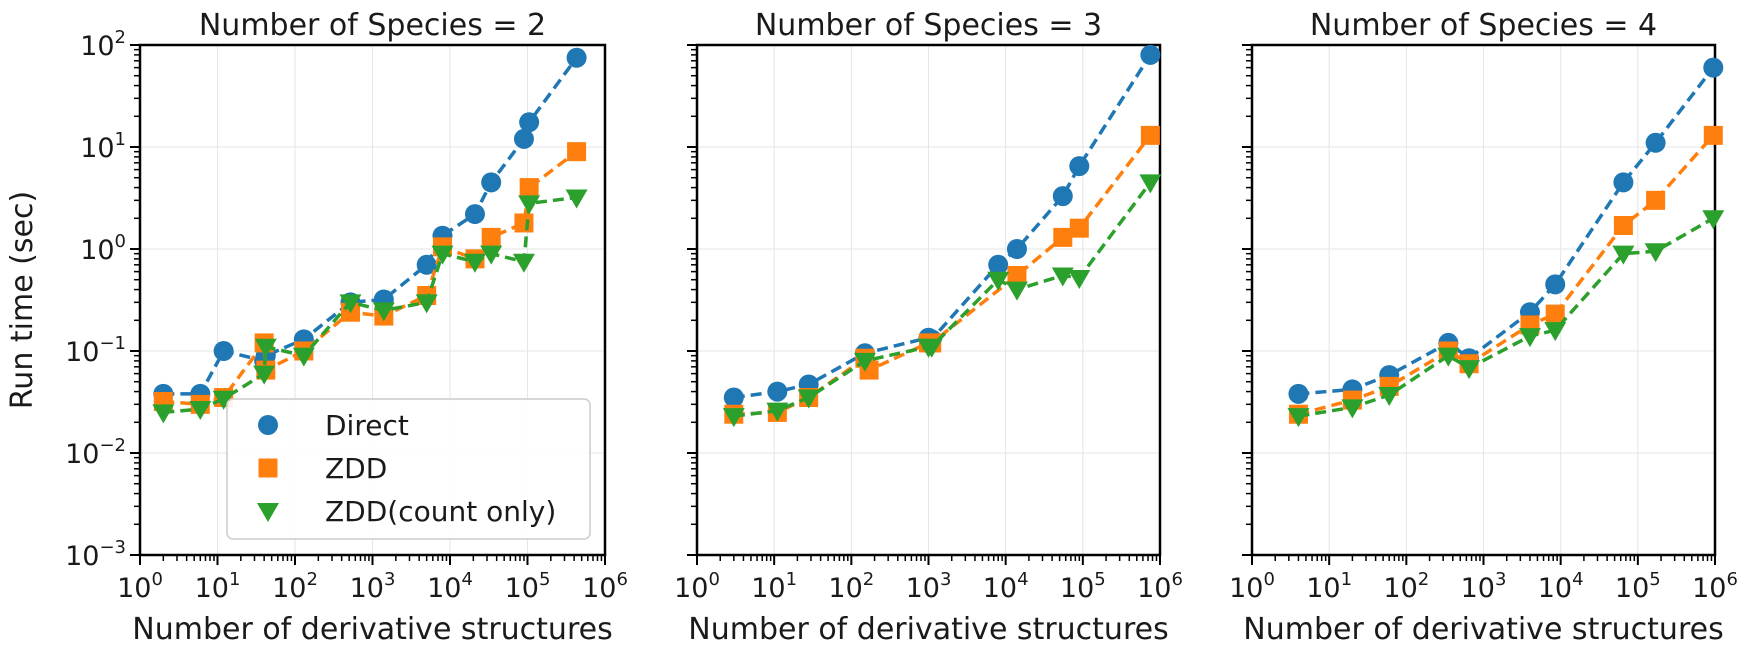 This screenshot has width=1756, height=656. Describe the element at coordinates (372, 25) in the screenshot. I see `chart-title: Number of Species = 2` at that location.